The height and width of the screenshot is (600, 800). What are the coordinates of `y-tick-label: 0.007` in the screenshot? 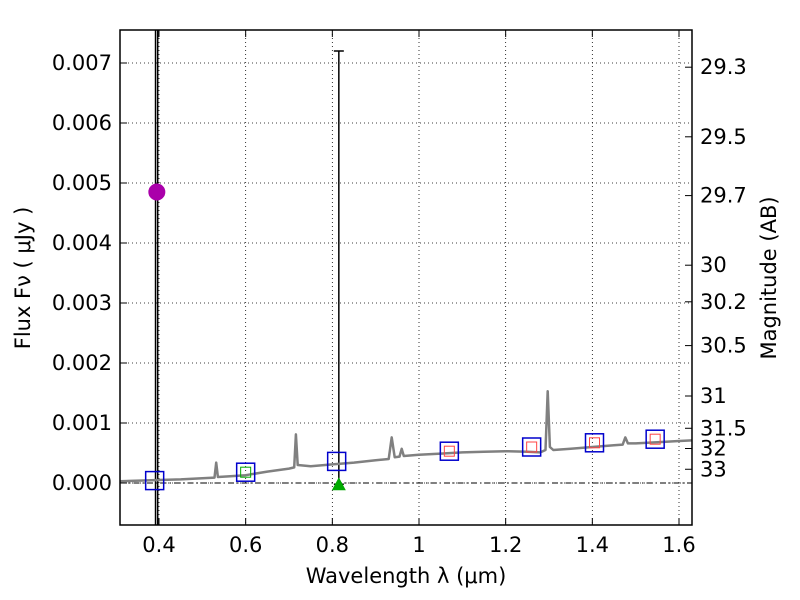 It's located at (82, 63).